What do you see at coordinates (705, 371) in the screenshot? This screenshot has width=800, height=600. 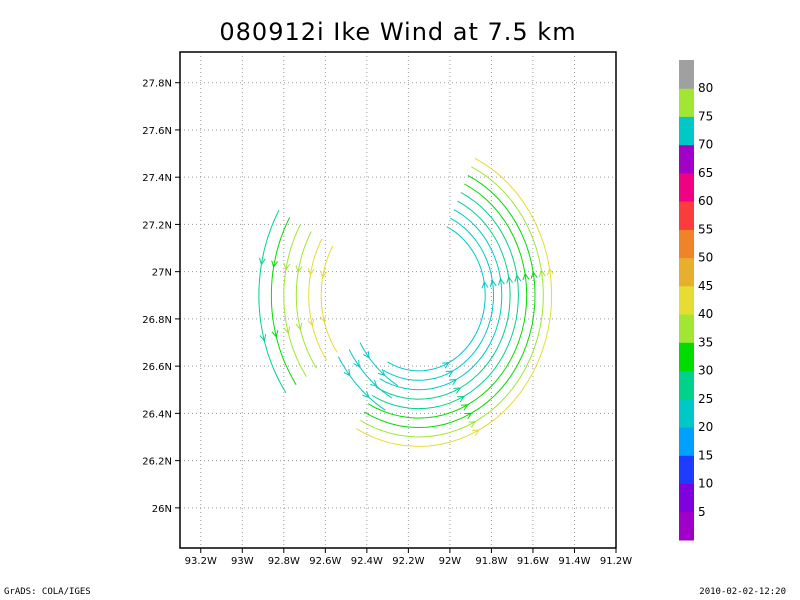 I see `colorbar-label: 30` at bounding box center [705, 371].